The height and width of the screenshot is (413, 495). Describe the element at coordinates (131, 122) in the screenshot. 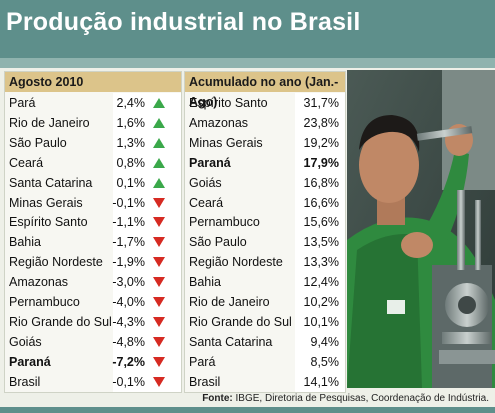

I see `region-value: 1,6%` at that location.